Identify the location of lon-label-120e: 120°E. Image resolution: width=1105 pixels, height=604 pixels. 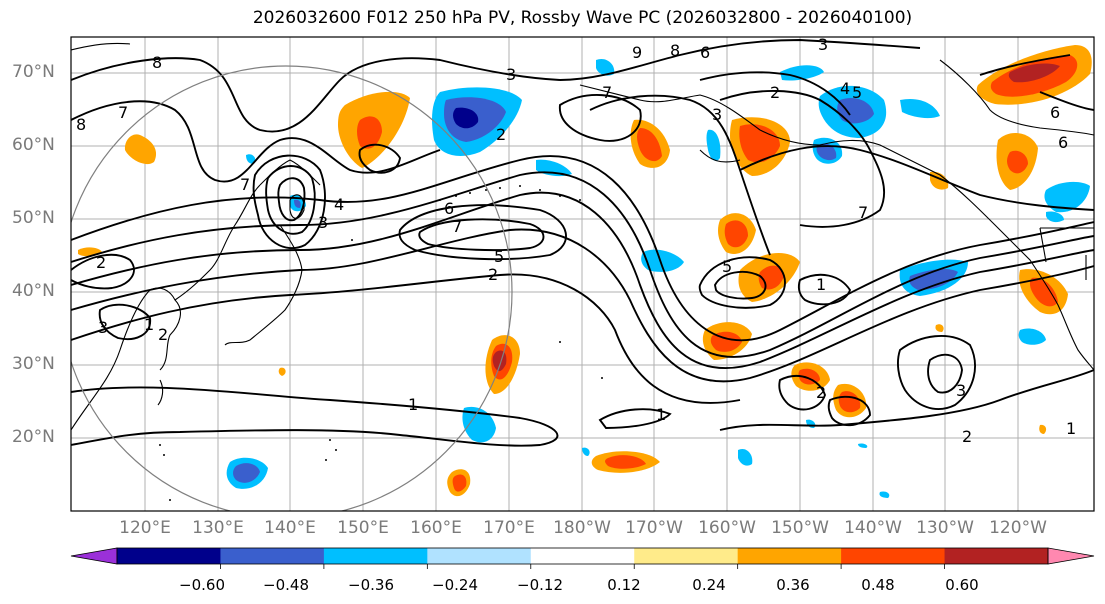
(145, 528).